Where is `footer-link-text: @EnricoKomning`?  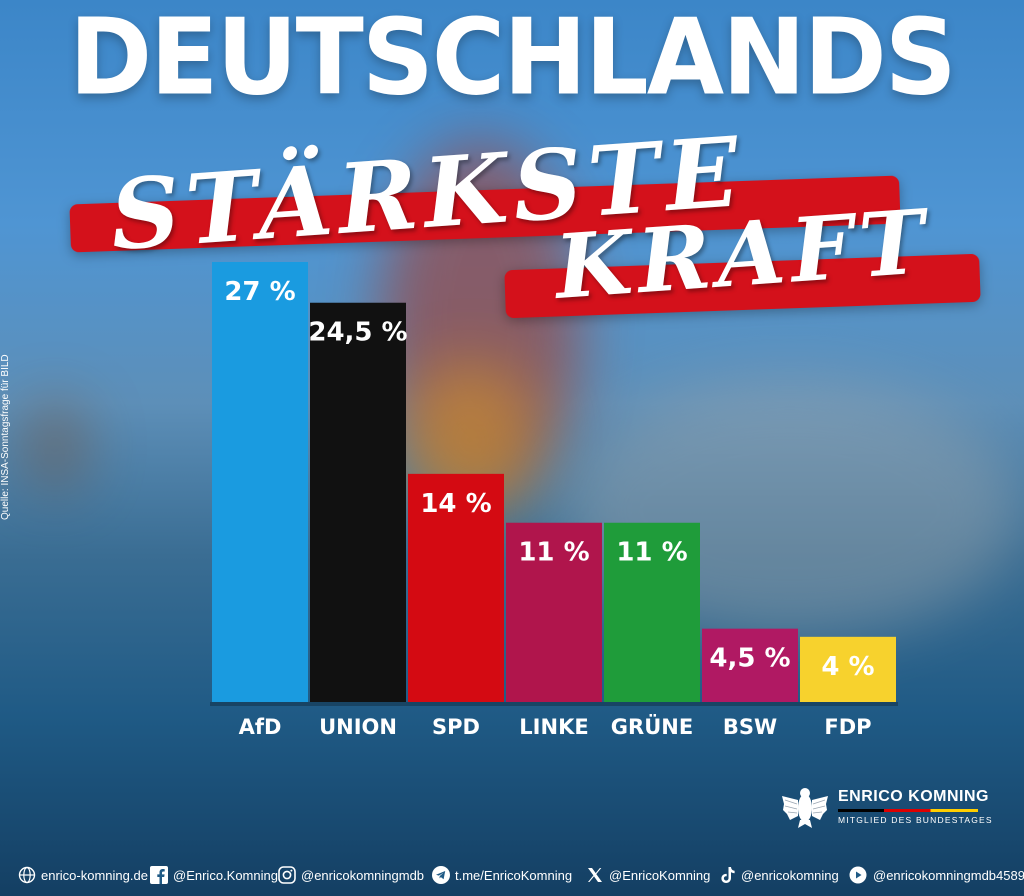 footer-link-text: @EnricoKomning is located at coordinates (660, 875).